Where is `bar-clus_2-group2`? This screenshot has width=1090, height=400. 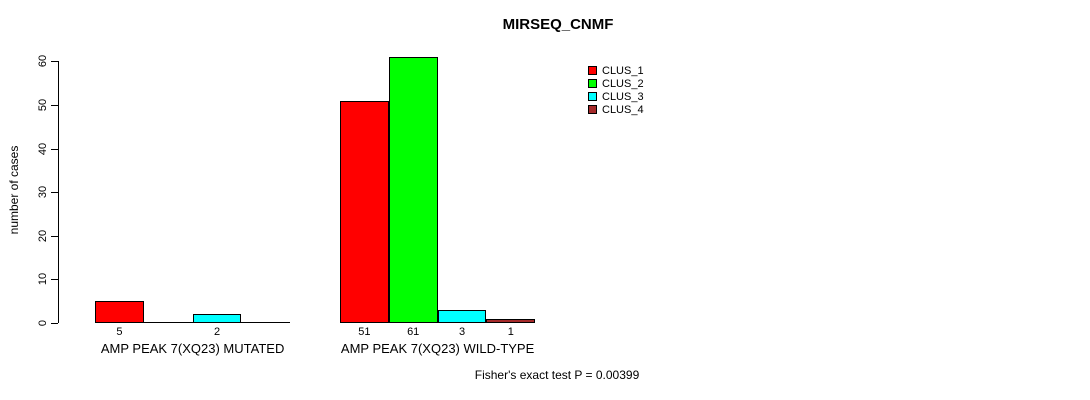 bar-clus_2-group2 is located at coordinates (413, 190).